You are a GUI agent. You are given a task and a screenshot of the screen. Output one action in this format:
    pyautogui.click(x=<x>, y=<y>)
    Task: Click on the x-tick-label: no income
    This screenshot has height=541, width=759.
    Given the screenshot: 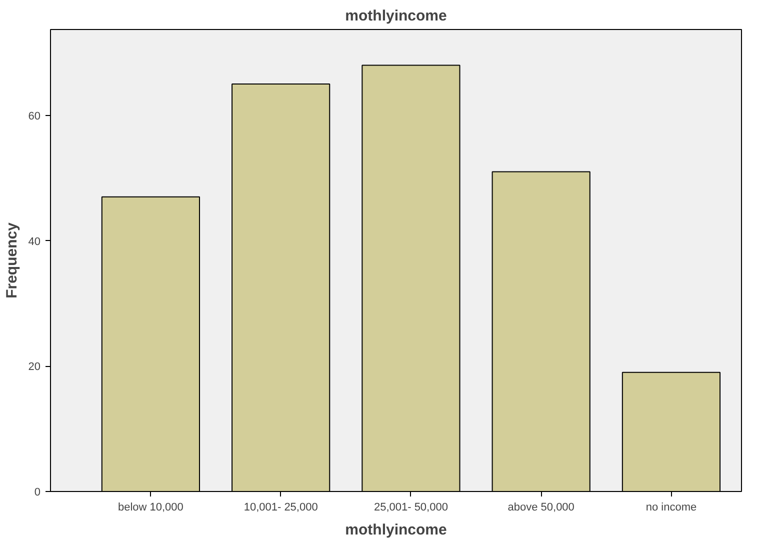 What is the action you would take?
    pyautogui.click(x=671, y=508)
    